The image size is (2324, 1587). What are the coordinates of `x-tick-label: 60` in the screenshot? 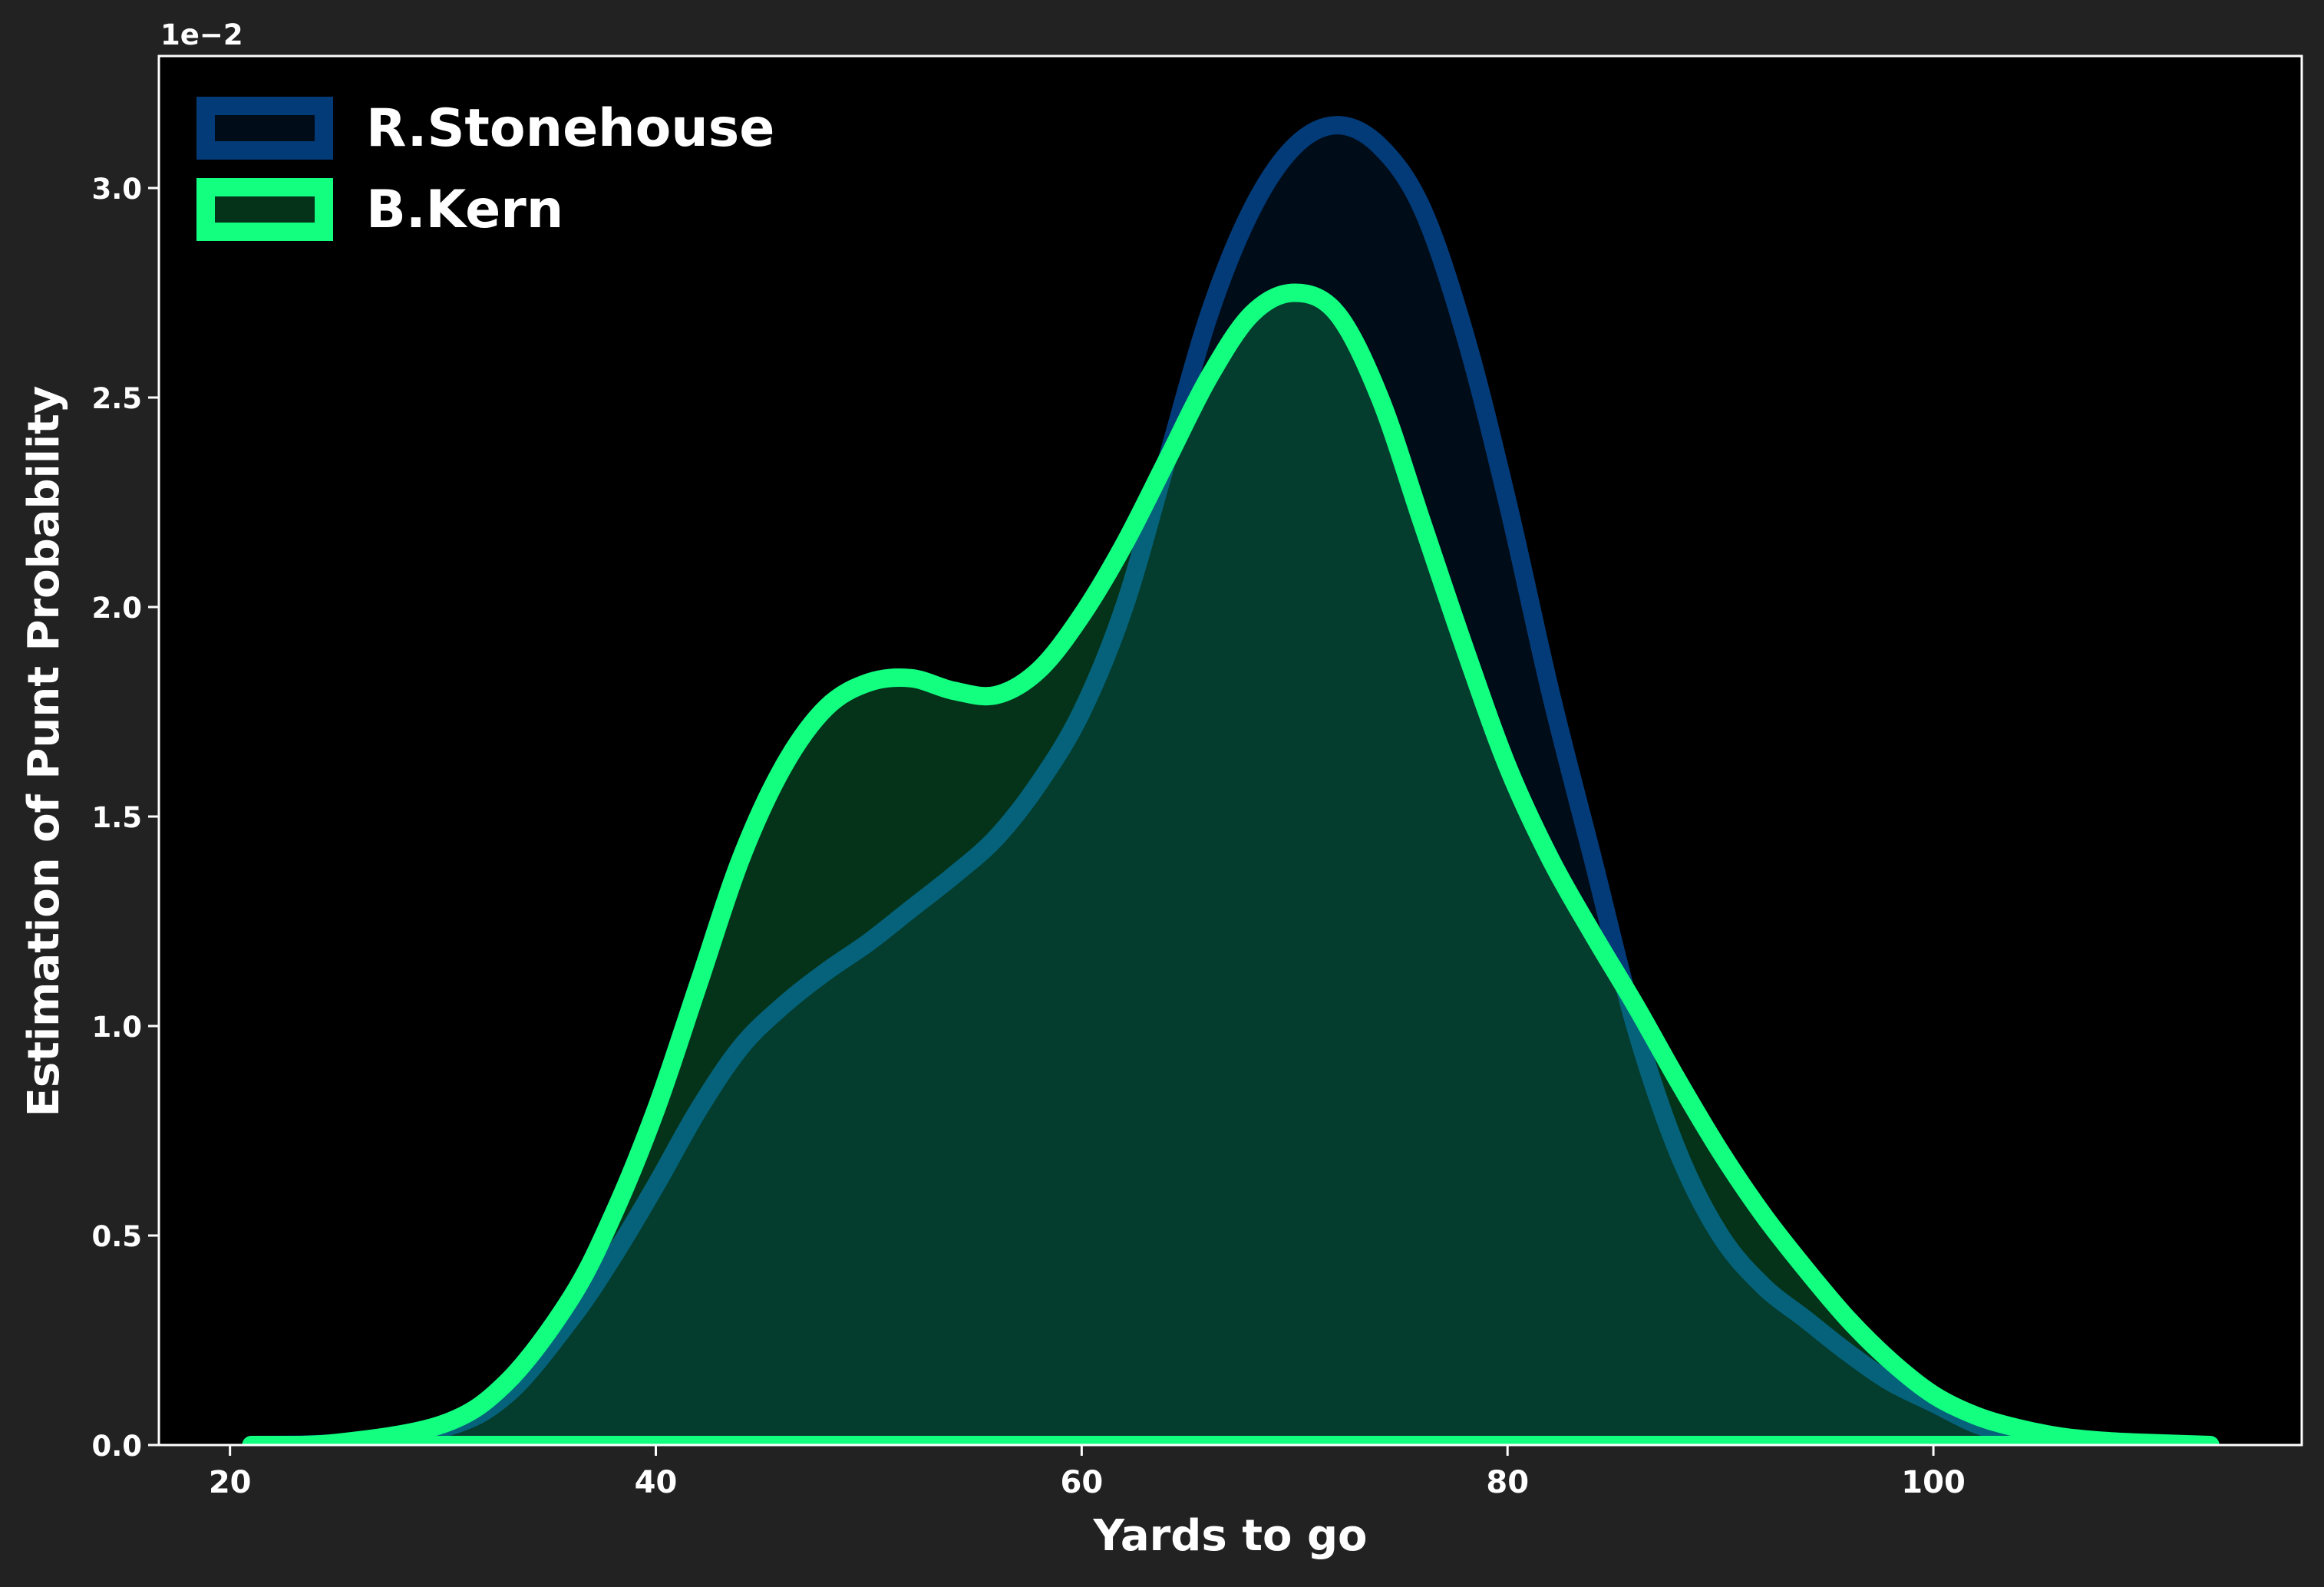 It's located at (1082, 1483).